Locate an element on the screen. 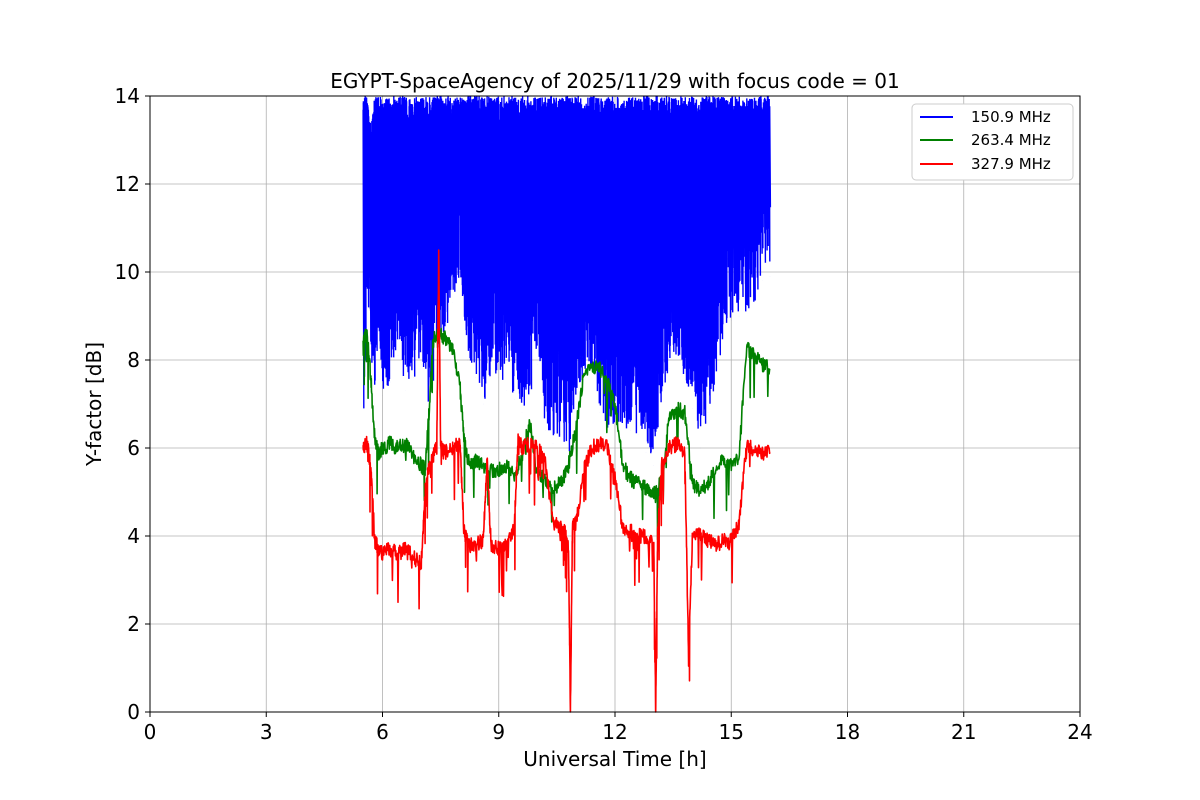 This screenshot has height=800, width=1200. x-tick-label: 6 is located at coordinates (382, 732).